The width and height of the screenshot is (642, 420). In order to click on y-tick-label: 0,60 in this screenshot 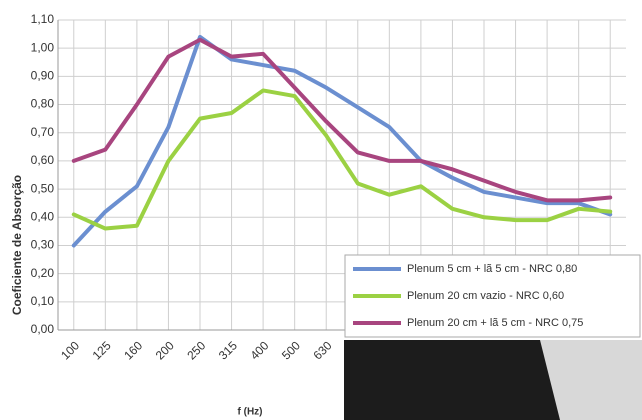, I will do `click(43, 160)`.